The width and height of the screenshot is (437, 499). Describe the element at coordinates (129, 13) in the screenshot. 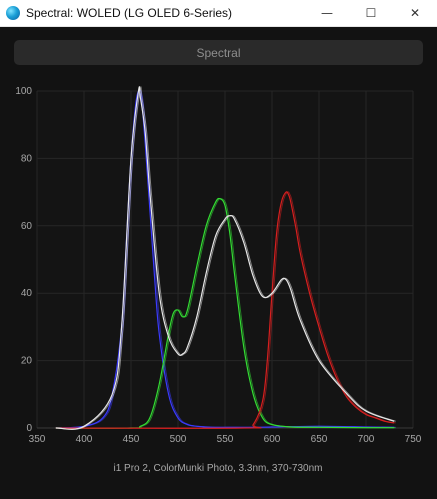

I see `window-title: Spectral: WOLED (LG OLED 6-Series)` at that location.